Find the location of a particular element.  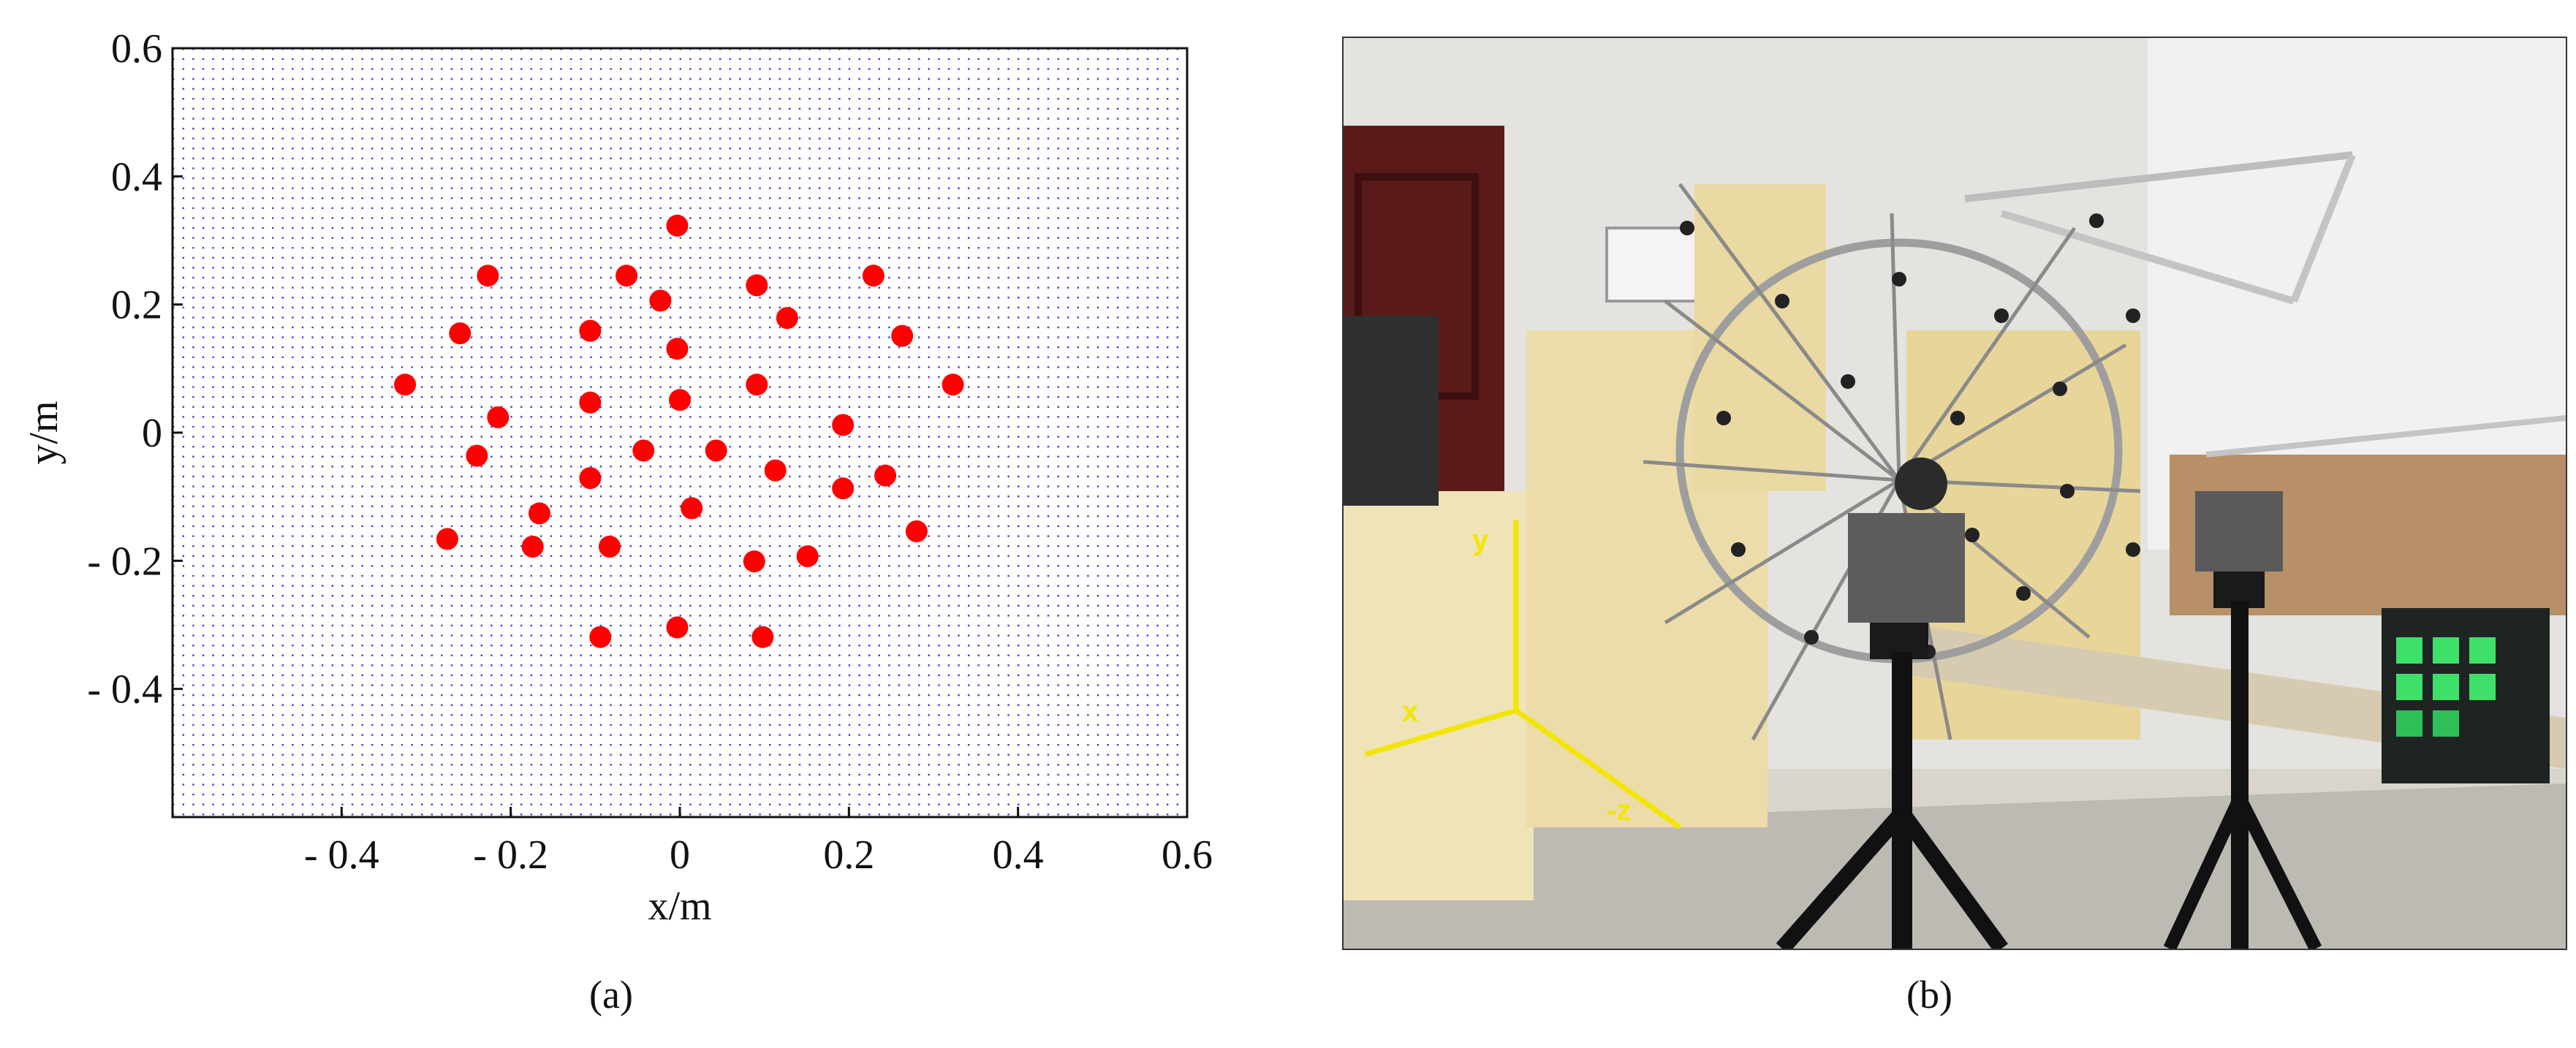

y-tick-label: 0 is located at coordinates (152, 433).